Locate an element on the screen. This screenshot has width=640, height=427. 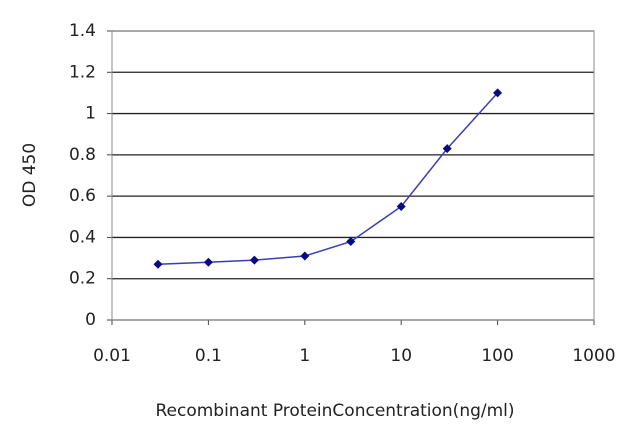
y-tick-label: 0.4 is located at coordinates (82, 237).